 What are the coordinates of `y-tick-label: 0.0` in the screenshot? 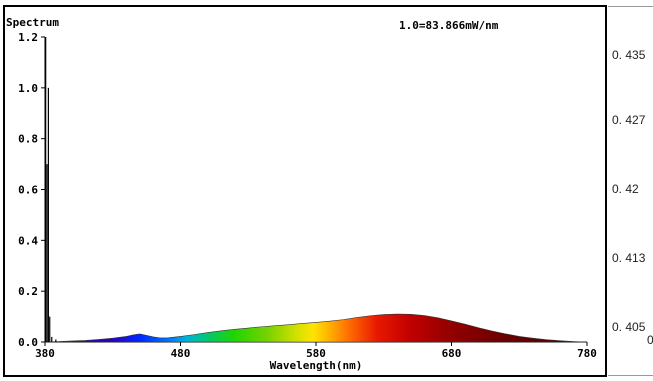 It's located at (28, 342).